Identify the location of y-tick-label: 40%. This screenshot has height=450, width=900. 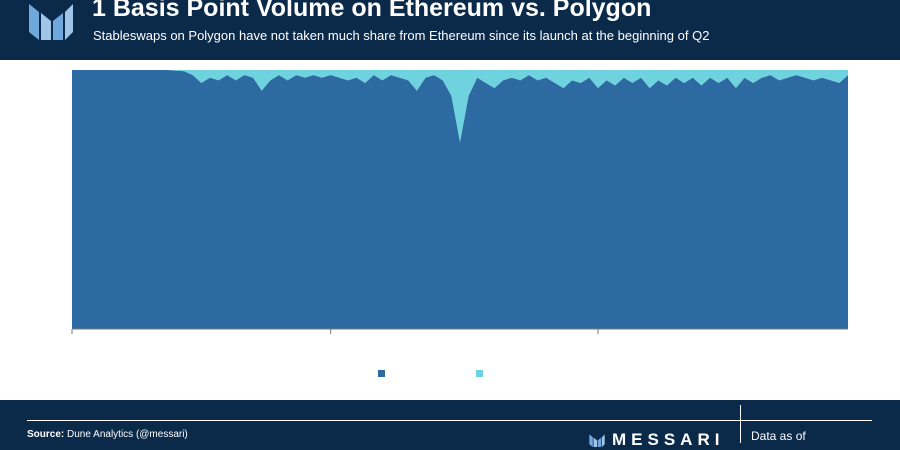
(49, 226).